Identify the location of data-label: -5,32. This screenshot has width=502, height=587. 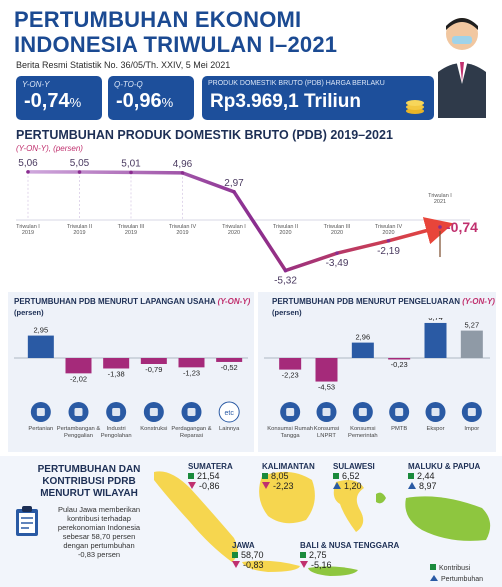
(285, 281).